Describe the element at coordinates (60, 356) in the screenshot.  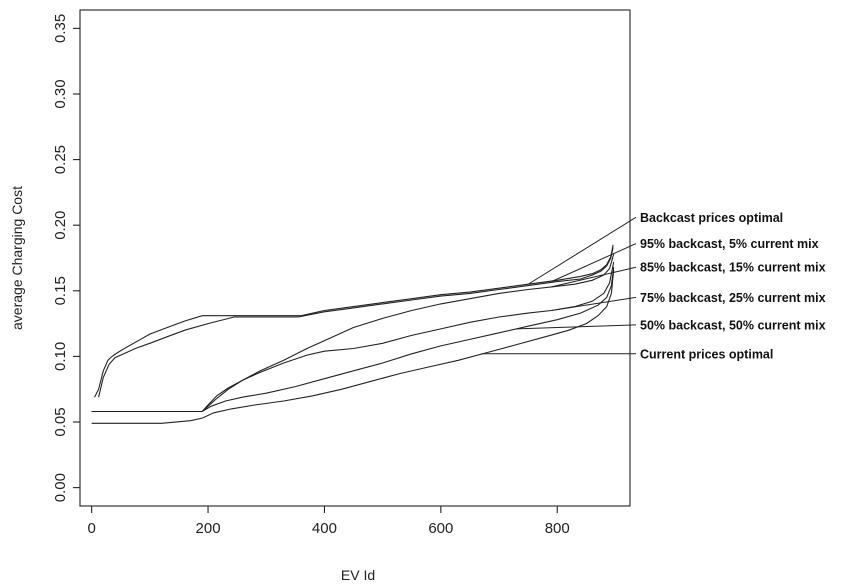
I see `y-tick-label: 0.10` at that location.